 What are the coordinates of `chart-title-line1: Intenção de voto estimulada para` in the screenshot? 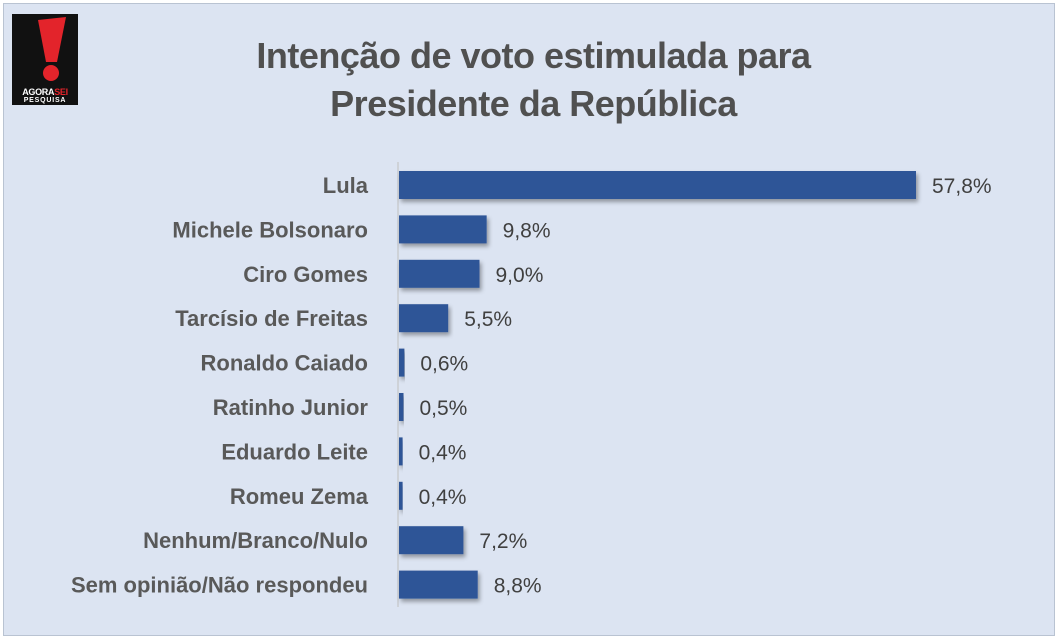 It's located at (533, 55).